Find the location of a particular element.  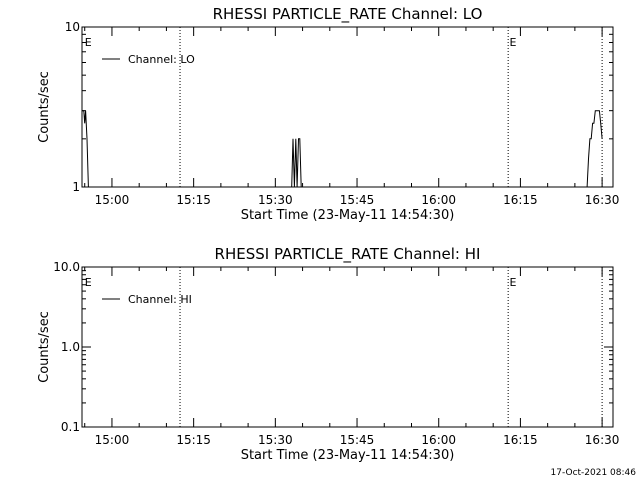

panel1-x-axis-label: Start Time (23-May-11 14:54:30) is located at coordinates (348, 215).